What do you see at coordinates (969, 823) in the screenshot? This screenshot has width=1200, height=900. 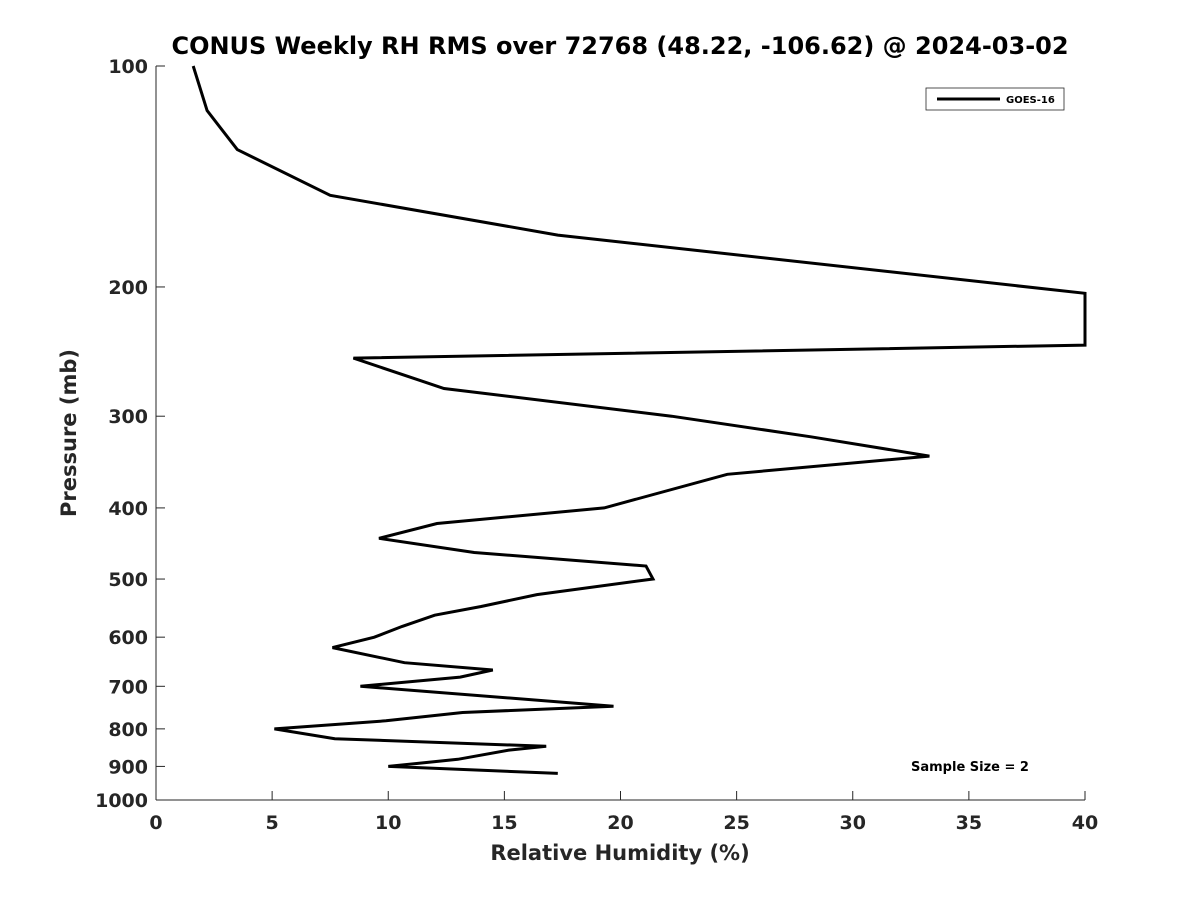 I see `x-tick-label: 35` at bounding box center [969, 823].